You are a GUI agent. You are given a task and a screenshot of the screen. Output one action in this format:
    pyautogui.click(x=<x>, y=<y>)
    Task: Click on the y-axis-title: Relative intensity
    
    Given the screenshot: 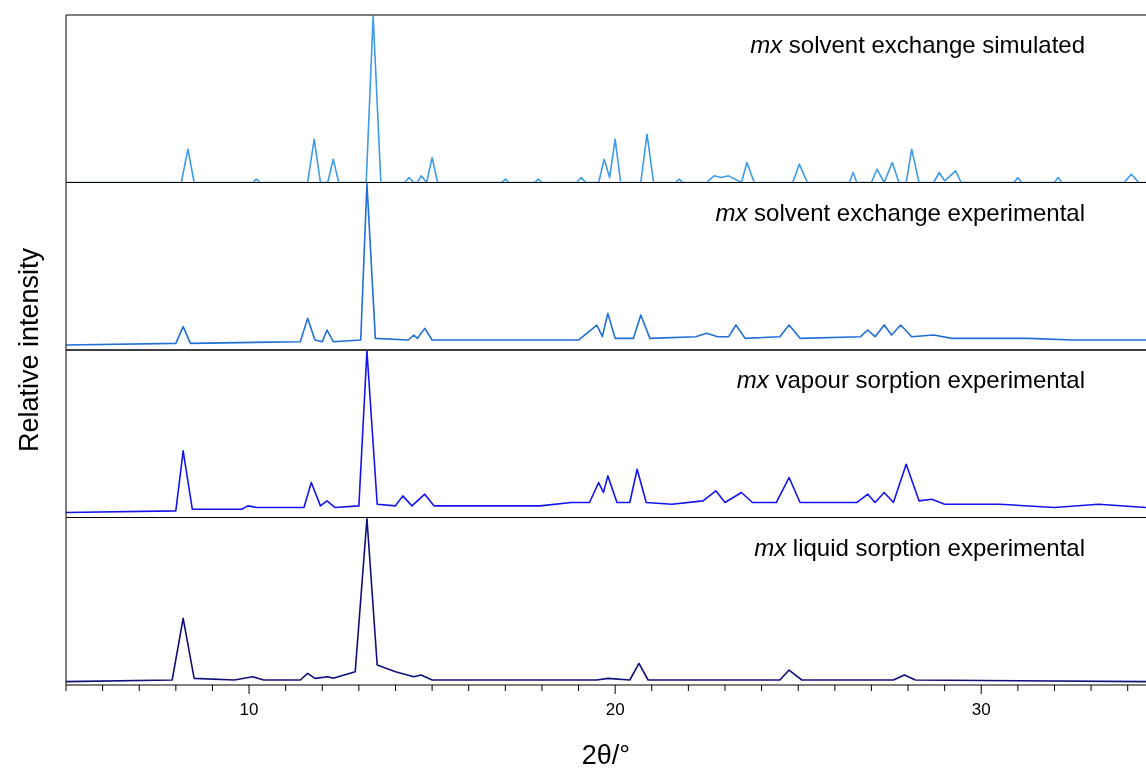 What is the action you would take?
    pyautogui.click(x=29, y=350)
    